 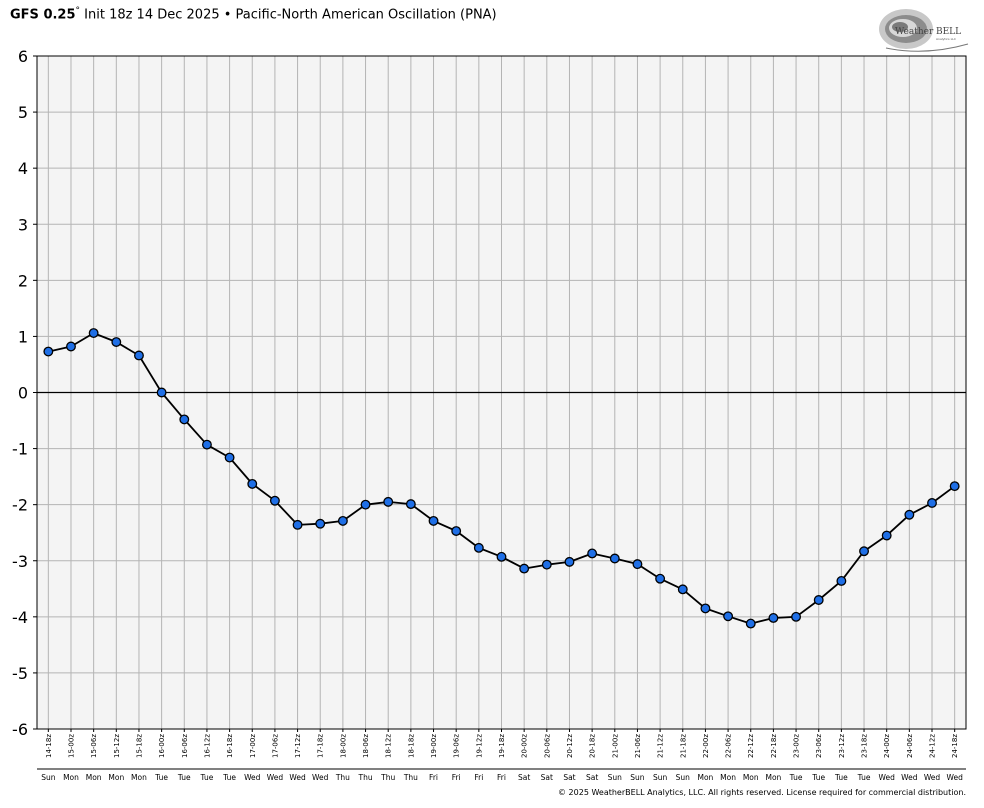 What do you see at coordinates (23, 168) in the screenshot?
I see `y-tick-label: 4` at bounding box center [23, 168].